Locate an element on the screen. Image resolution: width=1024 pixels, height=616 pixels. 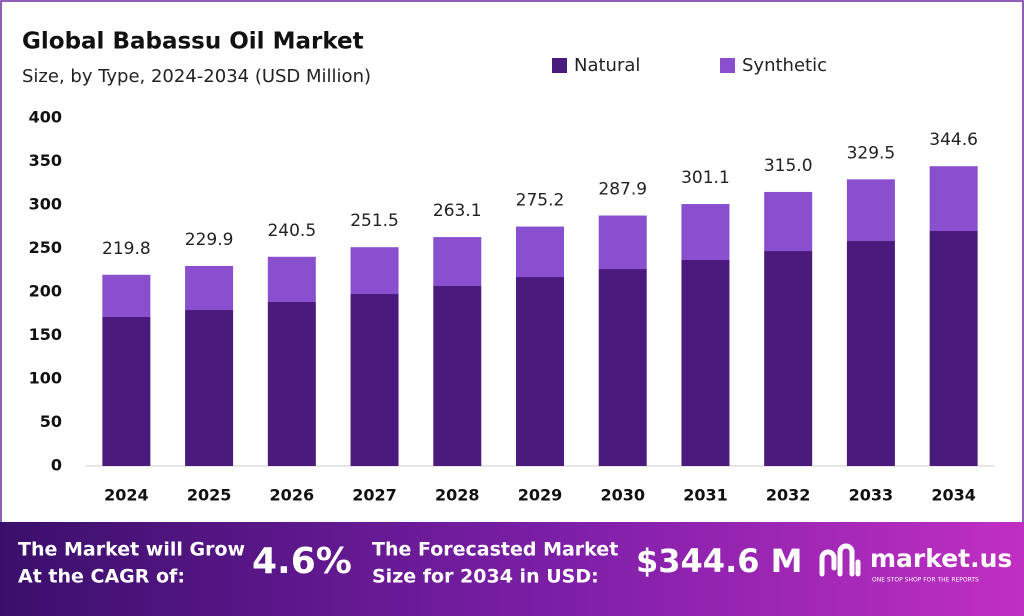
forecast-value: $344.6 M is located at coordinates (719, 561).